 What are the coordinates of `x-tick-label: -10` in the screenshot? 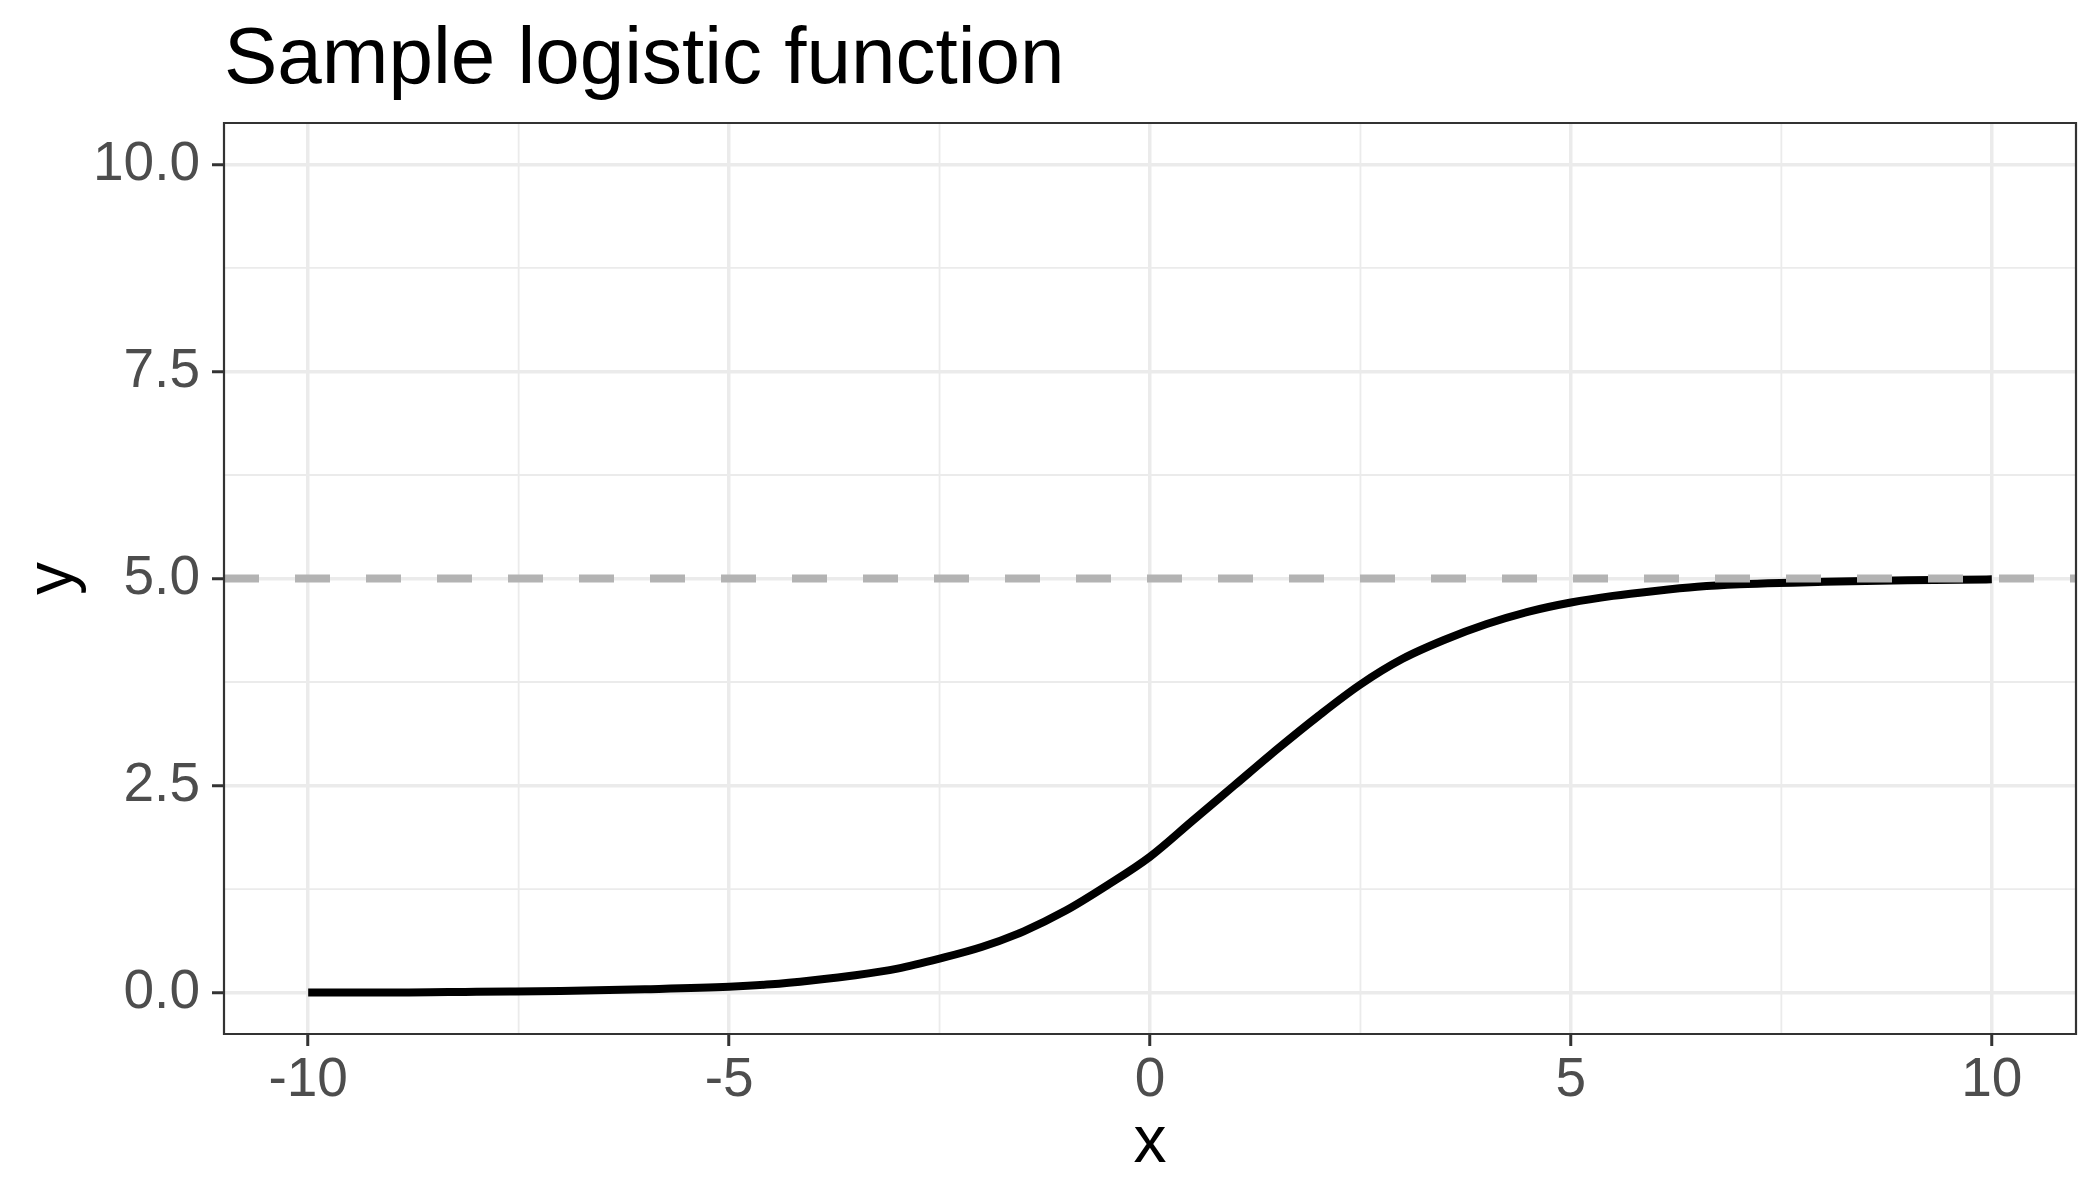 It's located at (308, 1077).